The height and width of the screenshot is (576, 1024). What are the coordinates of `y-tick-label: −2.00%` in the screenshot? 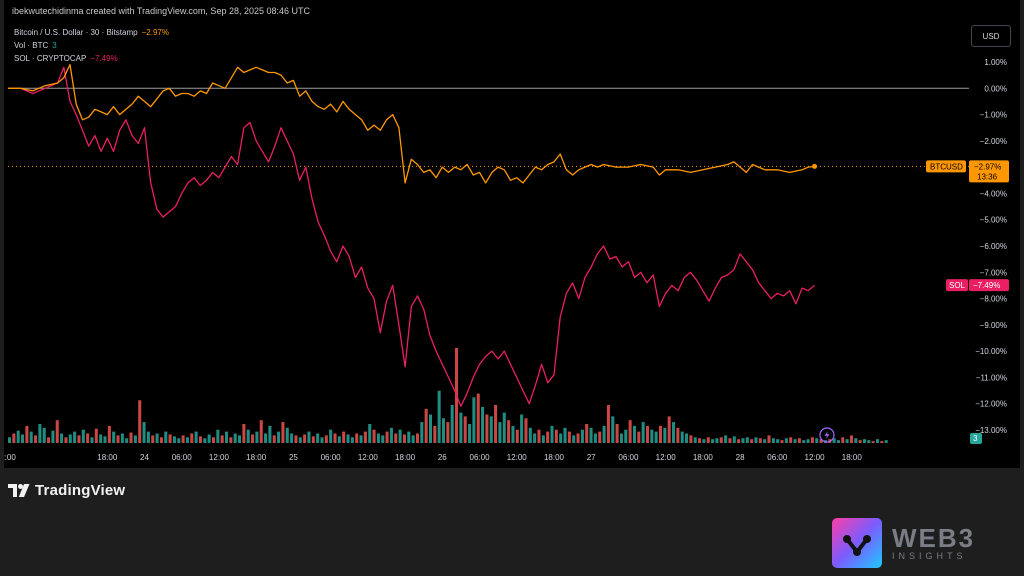 It's located at (993, 141).